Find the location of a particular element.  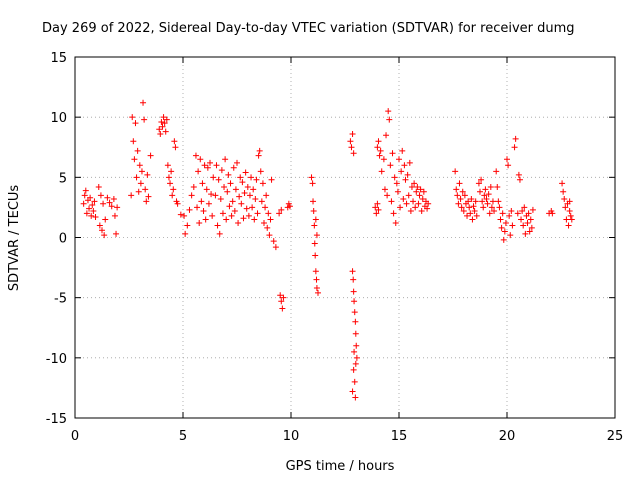

y-tick-label: -5 is located at coordinates (60, 299).